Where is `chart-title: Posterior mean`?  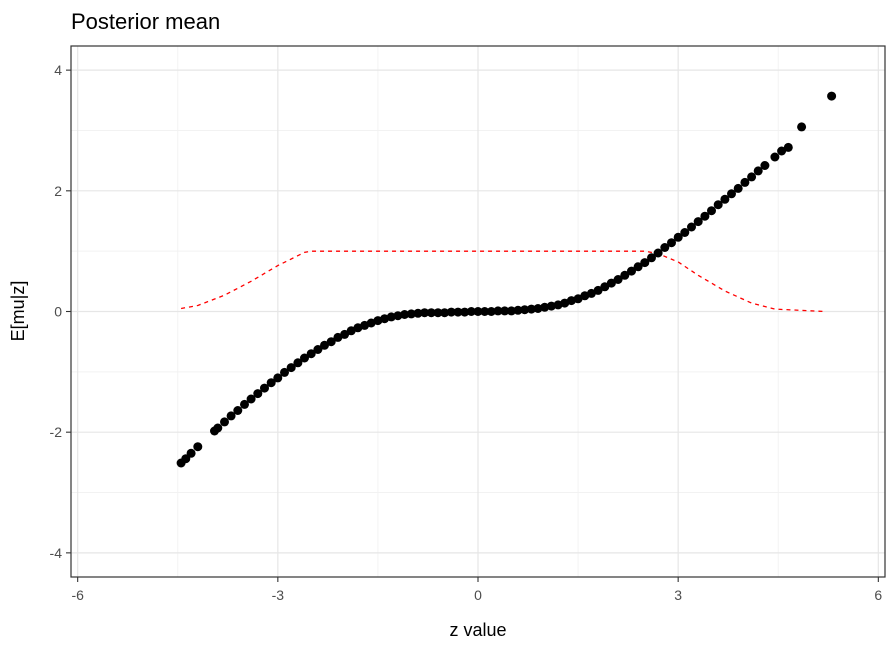
chart-title: Posterior mean is located at coordinates (145, 21).